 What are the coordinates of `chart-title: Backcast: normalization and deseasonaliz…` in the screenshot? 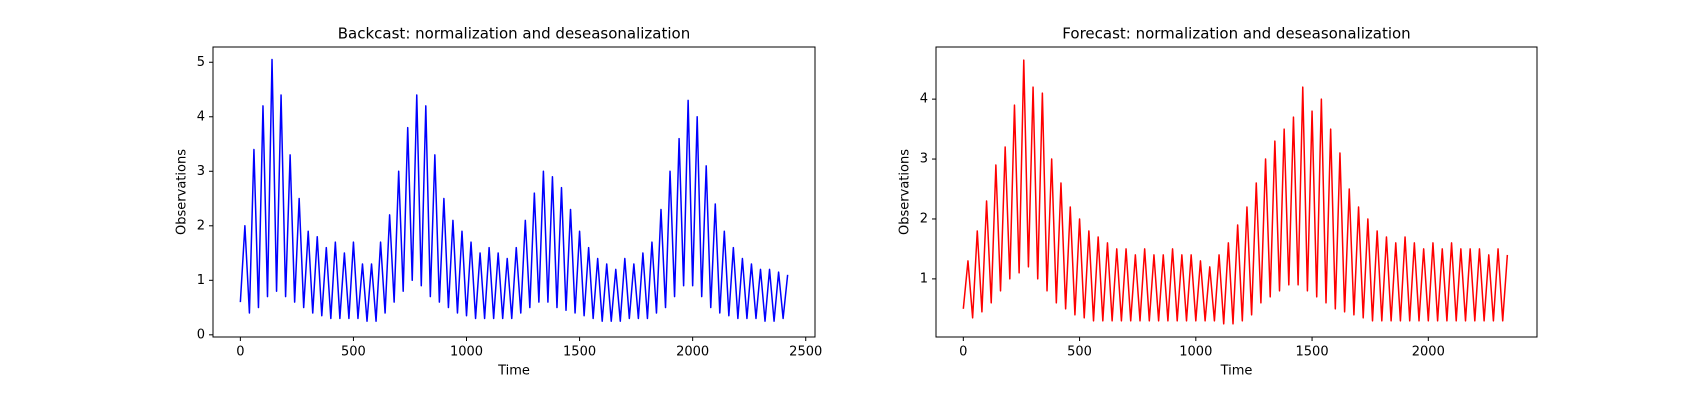 It's located at (514, 34).